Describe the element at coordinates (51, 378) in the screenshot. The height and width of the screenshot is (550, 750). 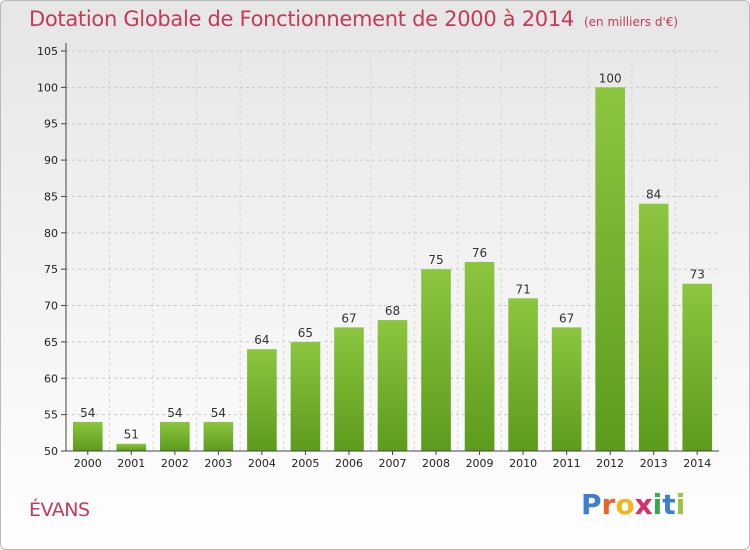
I see `y-tick-label: 60` at that location.